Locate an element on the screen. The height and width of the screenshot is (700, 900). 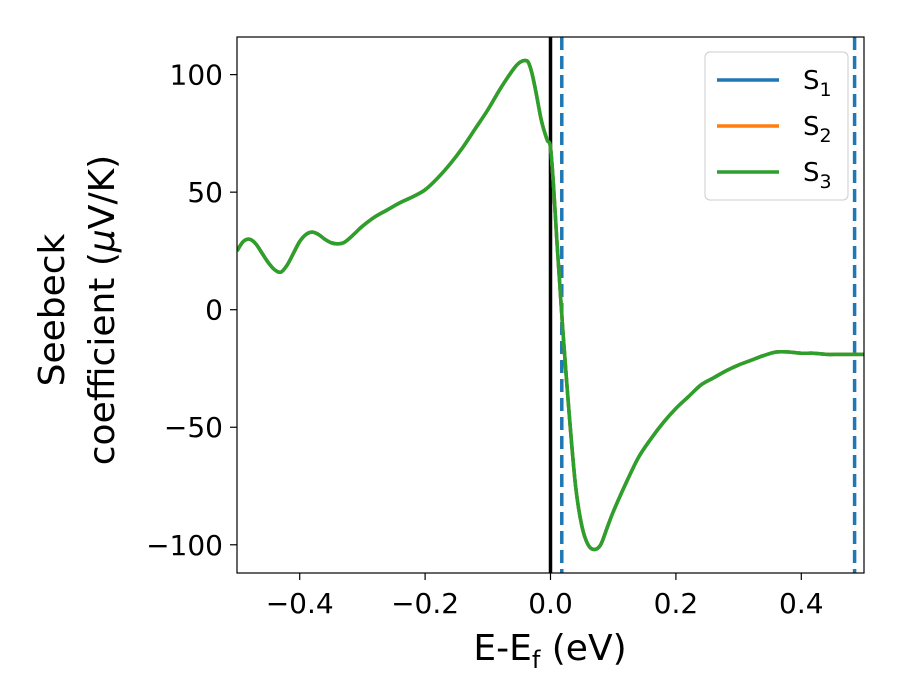
legend-label-s1: S1 is located at coordinates (817, 83).